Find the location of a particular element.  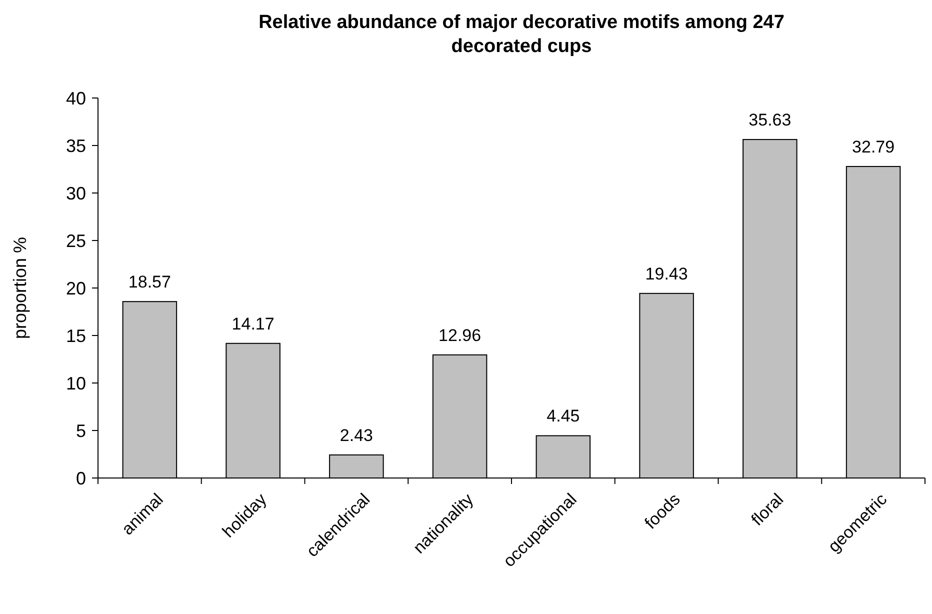

chart-title: Relative abundance of major decorative motifs among 247 decorated cups is located at coordinates (521, 34).